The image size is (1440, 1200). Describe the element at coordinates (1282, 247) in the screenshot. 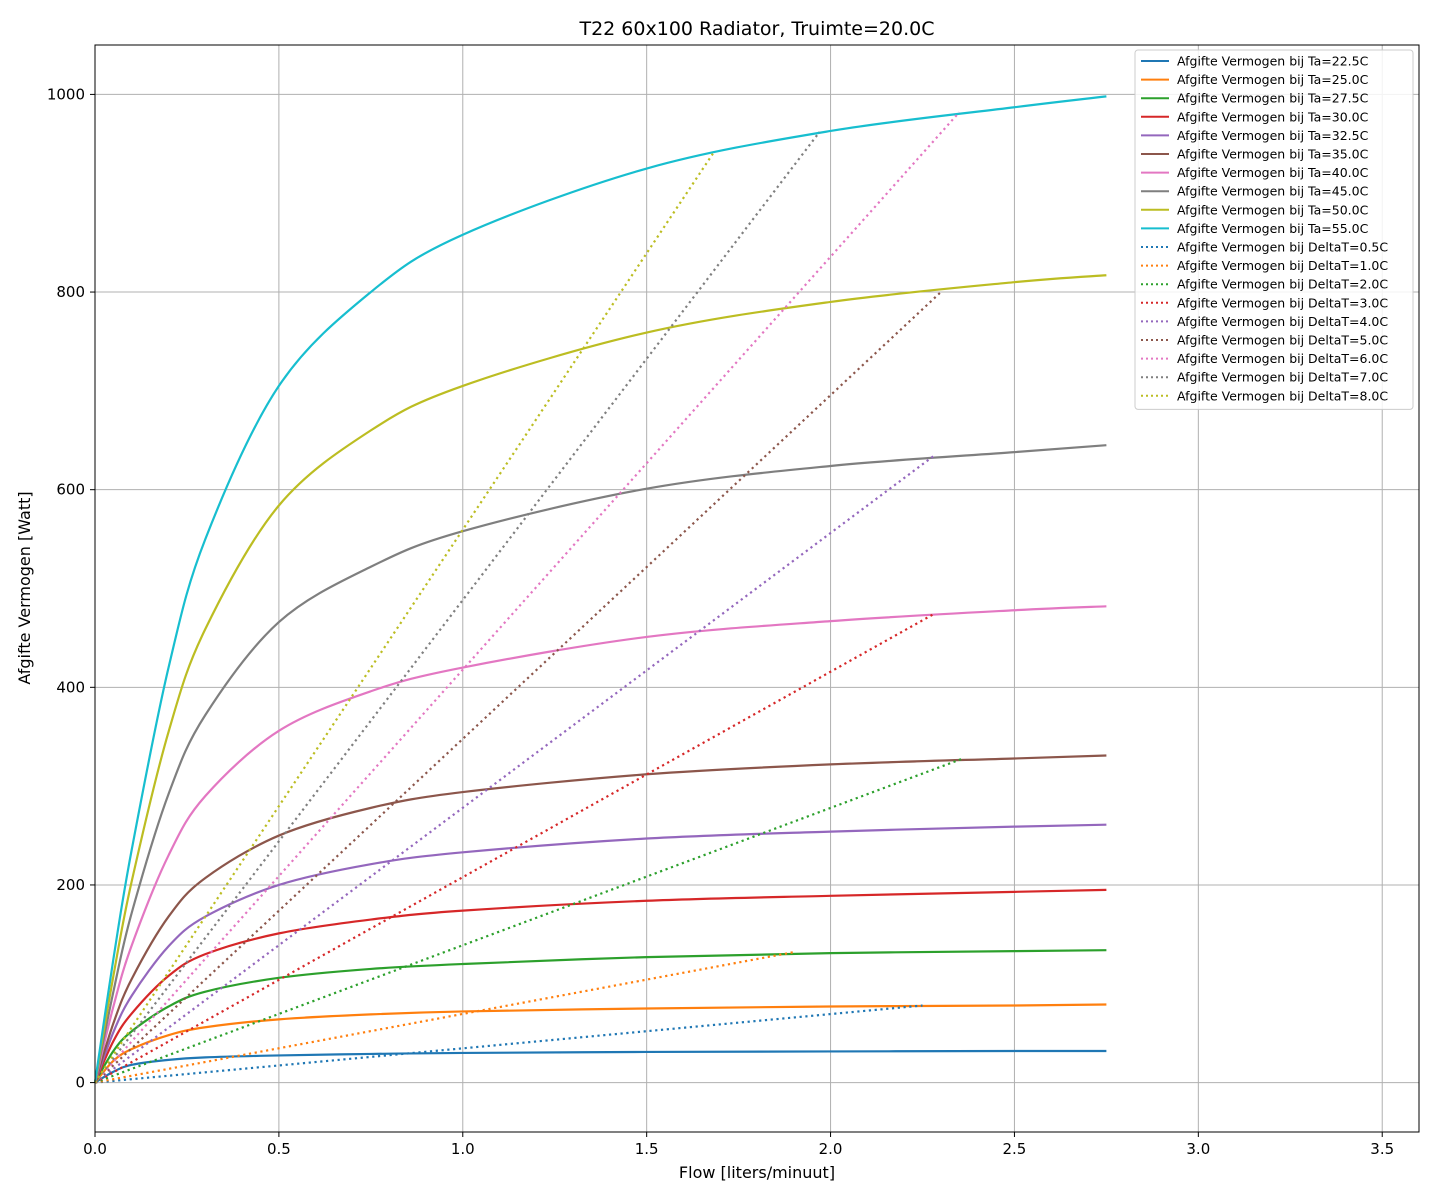

I see `legend-label: Afgifte Vermogen bij DeltaT=0.5C` at that location.